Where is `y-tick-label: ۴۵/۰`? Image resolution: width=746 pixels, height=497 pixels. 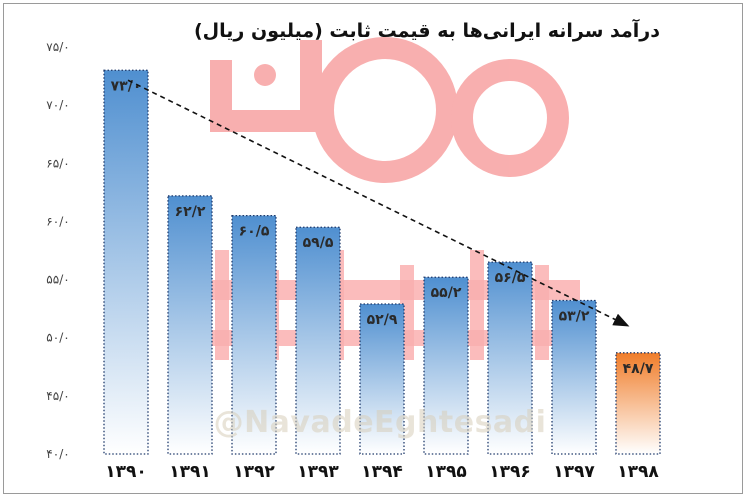
y-tick-label: ۴۵/۰ is located at coordinates (57, 396).